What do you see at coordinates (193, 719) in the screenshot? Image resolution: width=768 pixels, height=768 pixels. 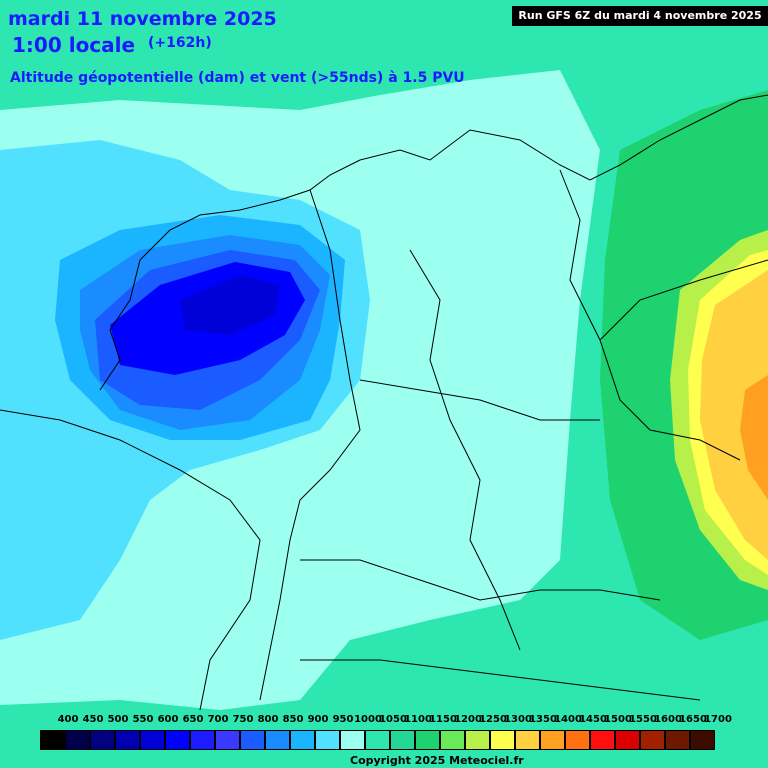 I see `legend-label: 650` at bounding box center [193, 719].